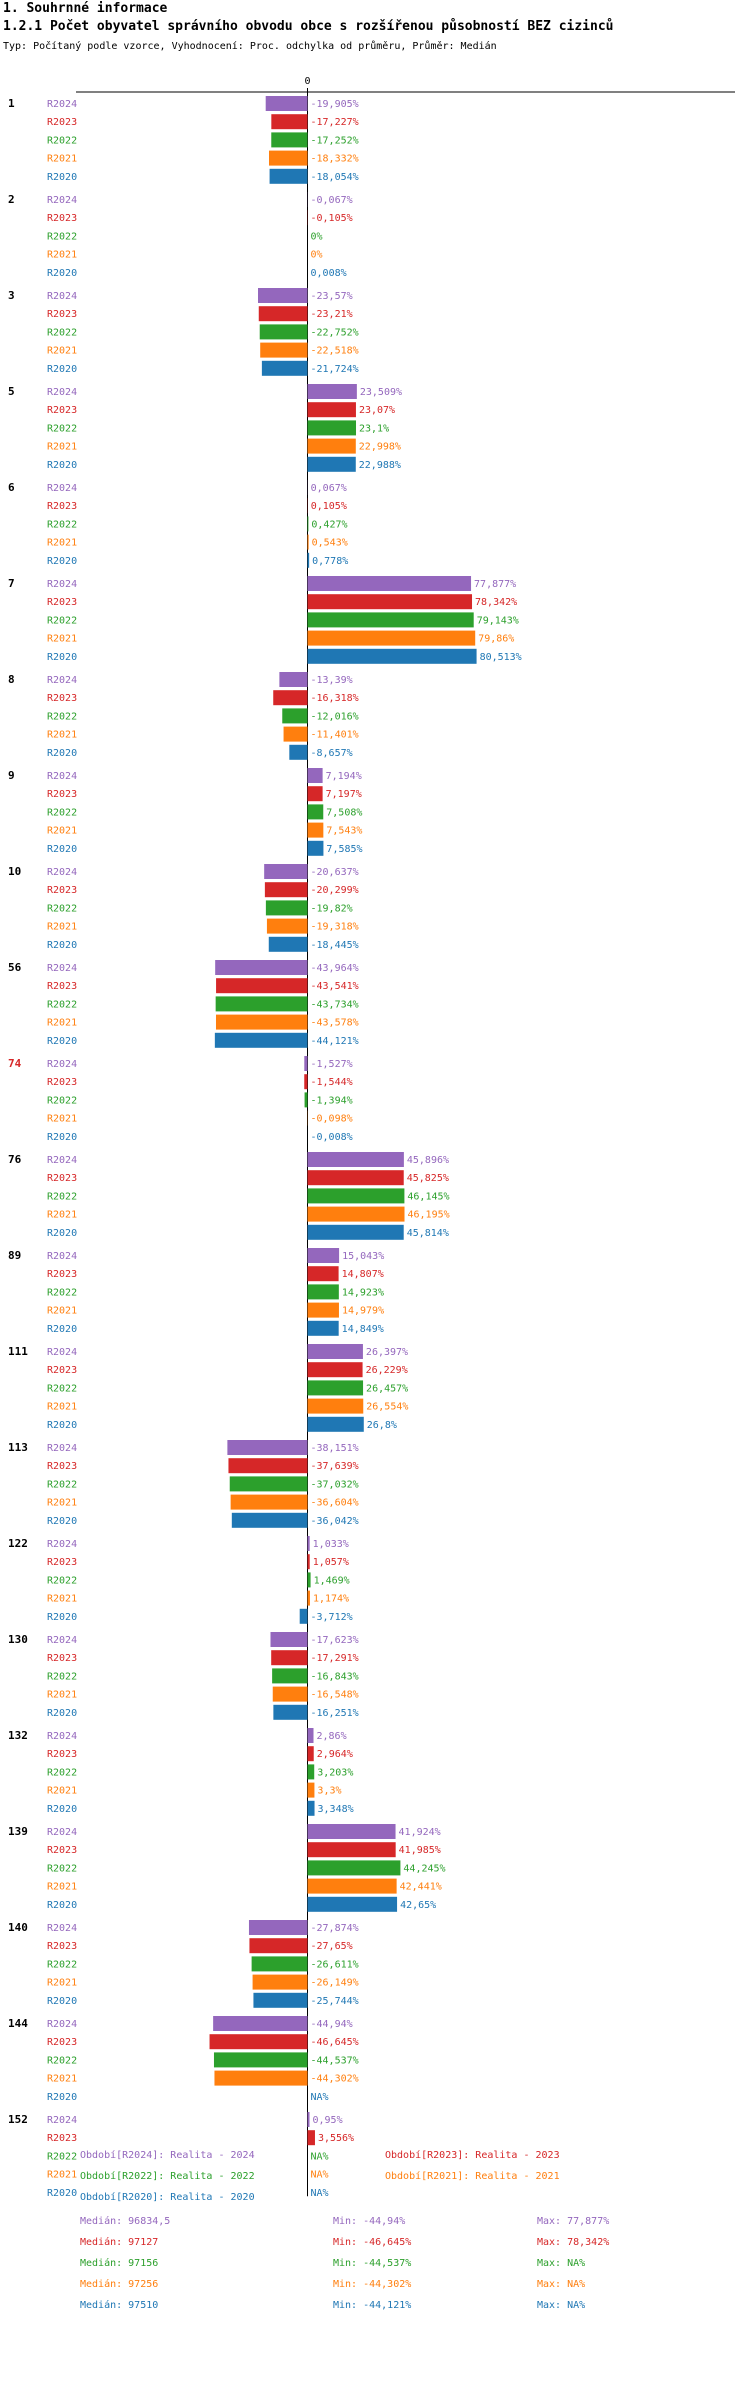 This screenshot has width=750, height=2384. I want to click on data-label: -23,21%, so click(332, 314).